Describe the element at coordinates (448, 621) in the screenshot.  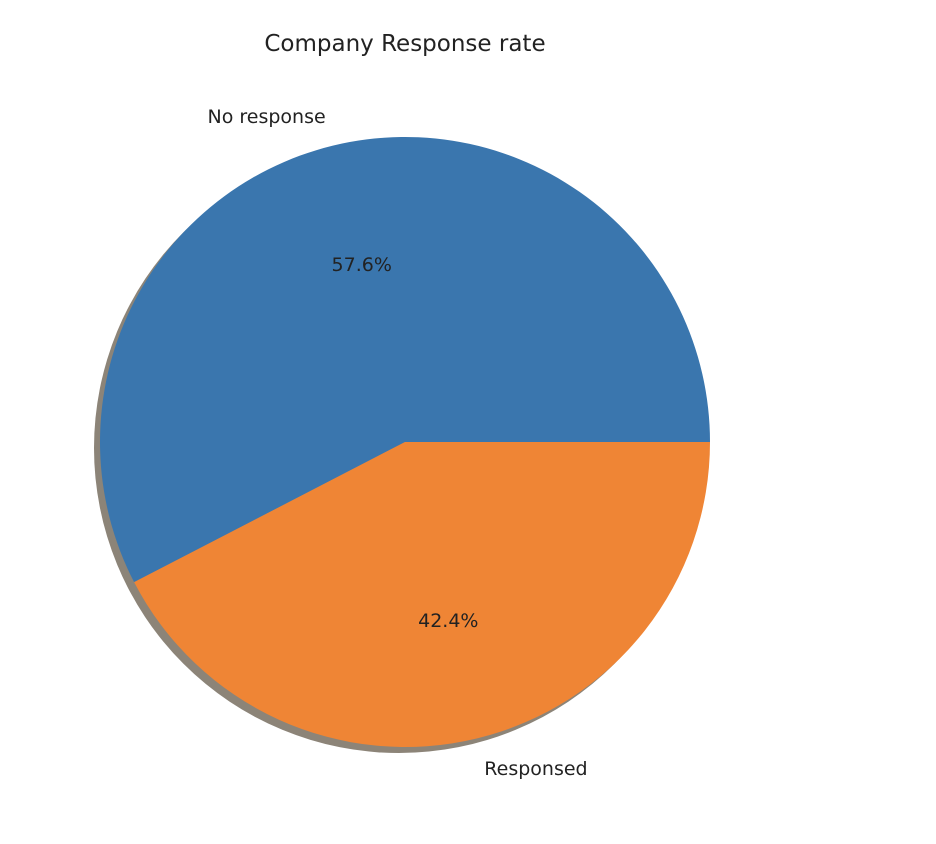
I see `slice-percent-label: 42.4%` at that location.